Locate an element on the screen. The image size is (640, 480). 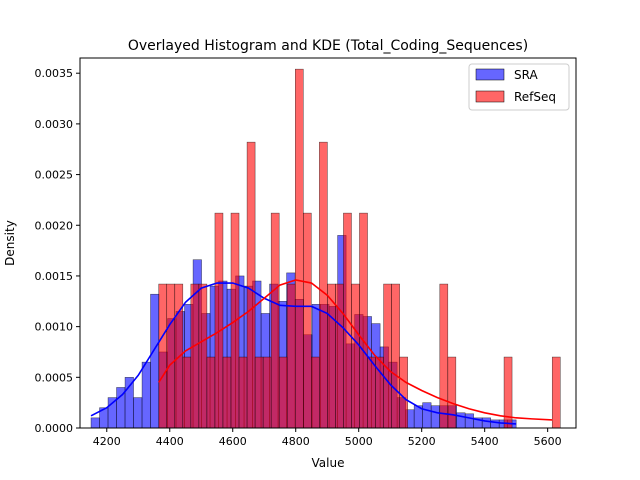
legend-swatch-sra is located at coordinates (490, 74).